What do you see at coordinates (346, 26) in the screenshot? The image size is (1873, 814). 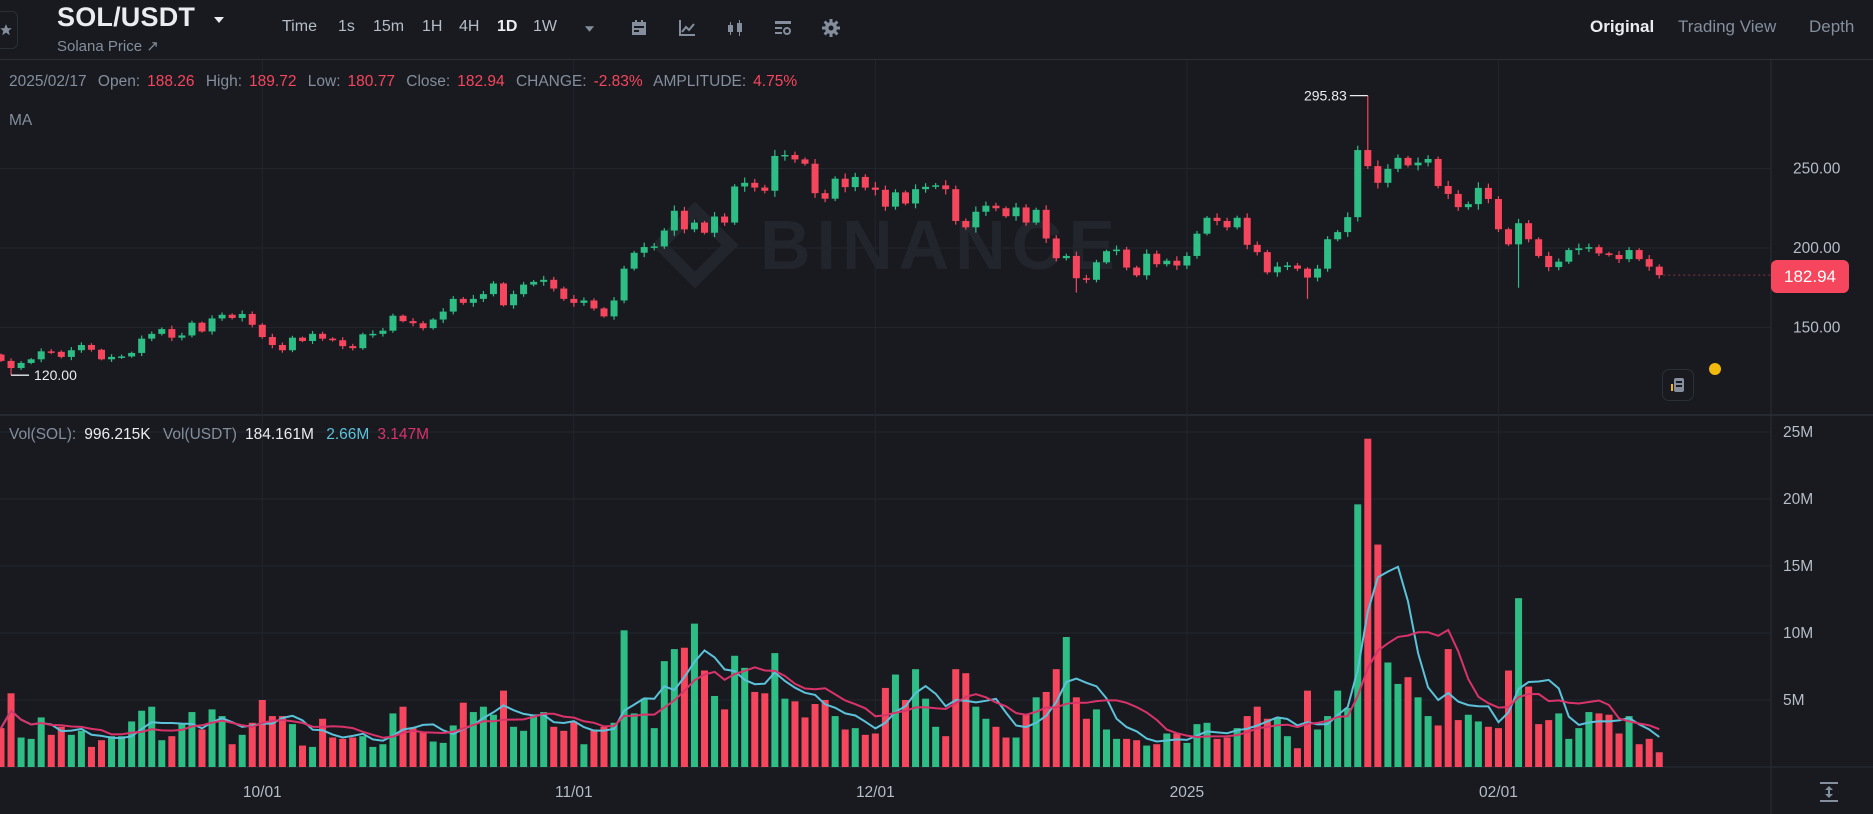 I see `timeframe-1s: 1s` at bounding box center [346, 26].